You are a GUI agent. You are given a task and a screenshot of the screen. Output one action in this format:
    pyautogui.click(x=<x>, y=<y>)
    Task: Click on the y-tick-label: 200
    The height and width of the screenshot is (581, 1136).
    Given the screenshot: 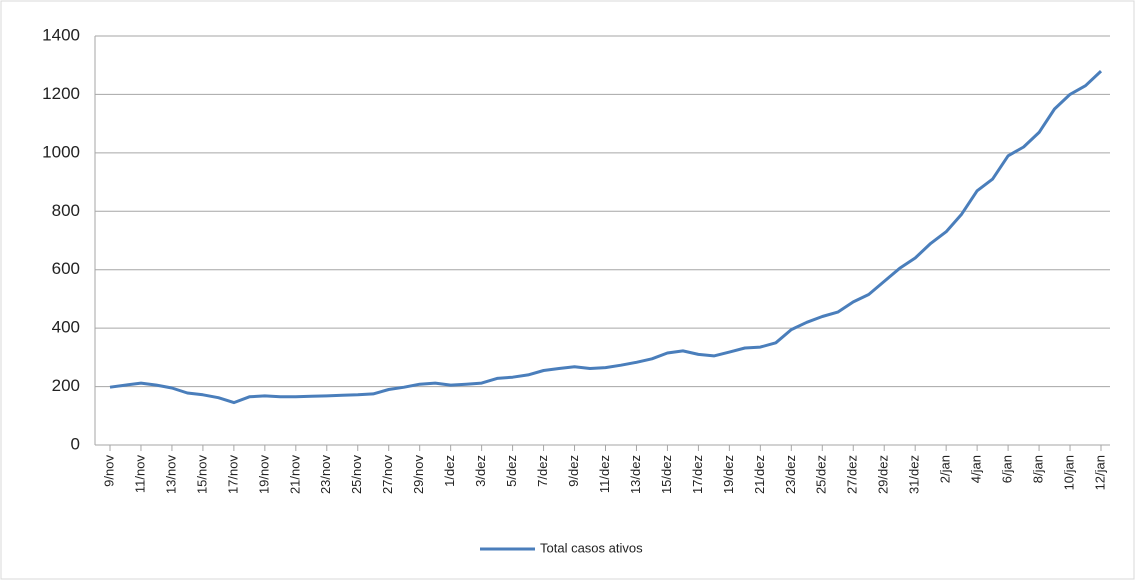 What is the action you would take?
    pyautogui.click(x=66, y=385)
    